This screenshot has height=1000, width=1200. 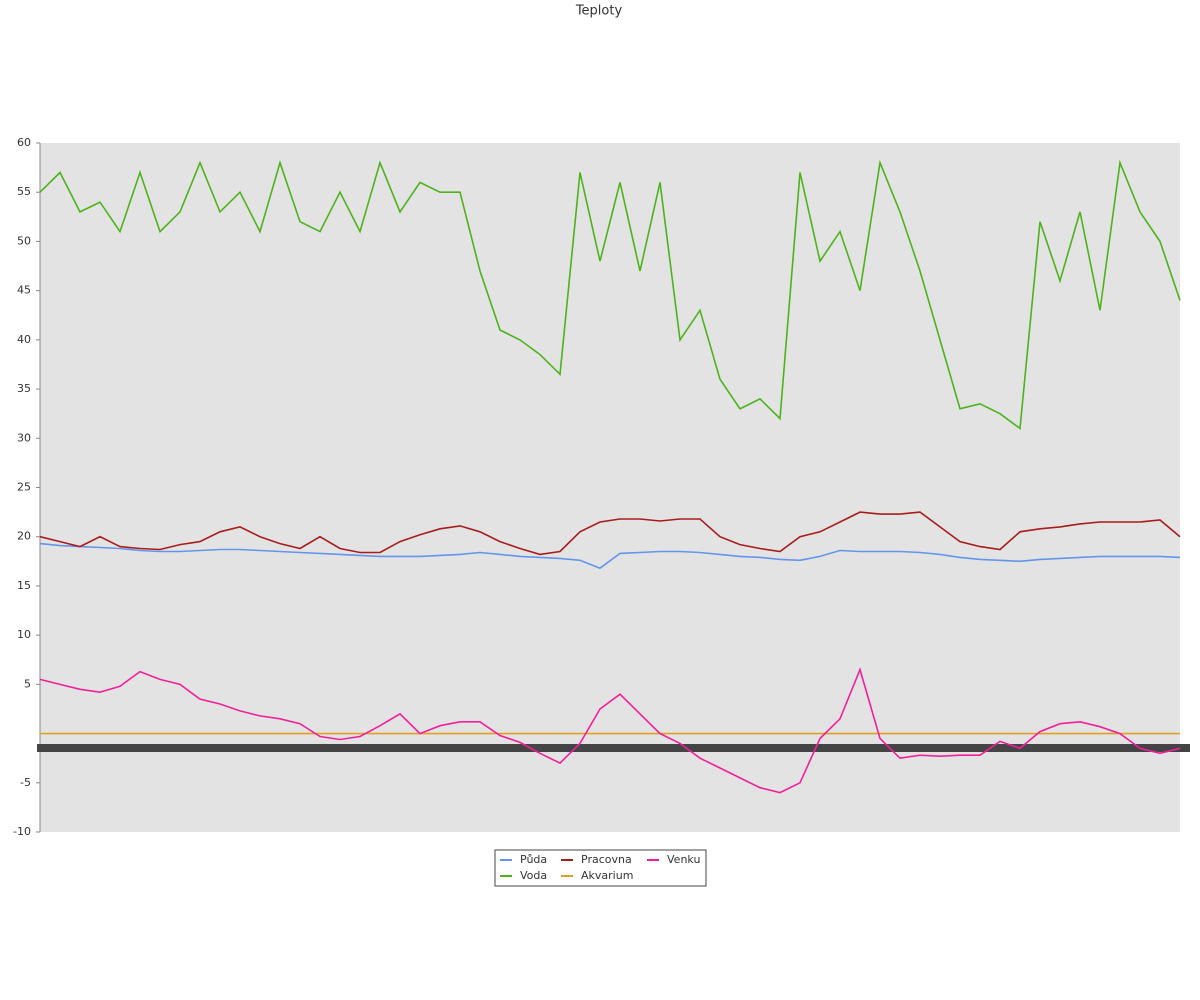 I want to click on legend-item: Půda, so click(x=523, y=859).